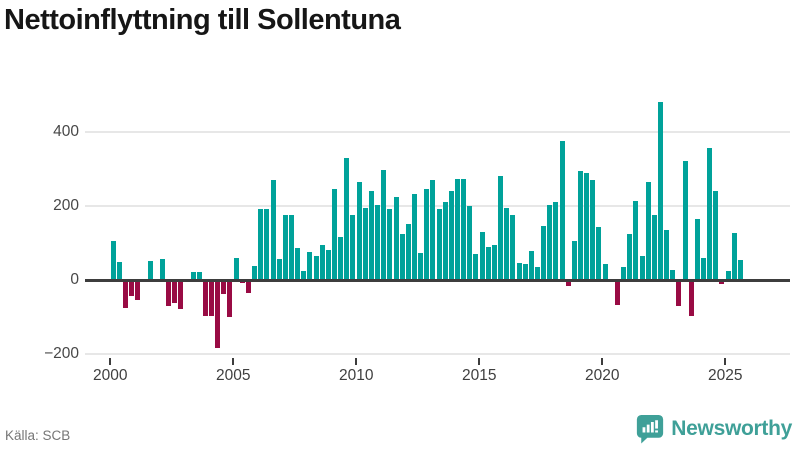  Describe the element at coordinates (650, 429) in the screenshot. I see `newsworthy-logo-icon` at that location.